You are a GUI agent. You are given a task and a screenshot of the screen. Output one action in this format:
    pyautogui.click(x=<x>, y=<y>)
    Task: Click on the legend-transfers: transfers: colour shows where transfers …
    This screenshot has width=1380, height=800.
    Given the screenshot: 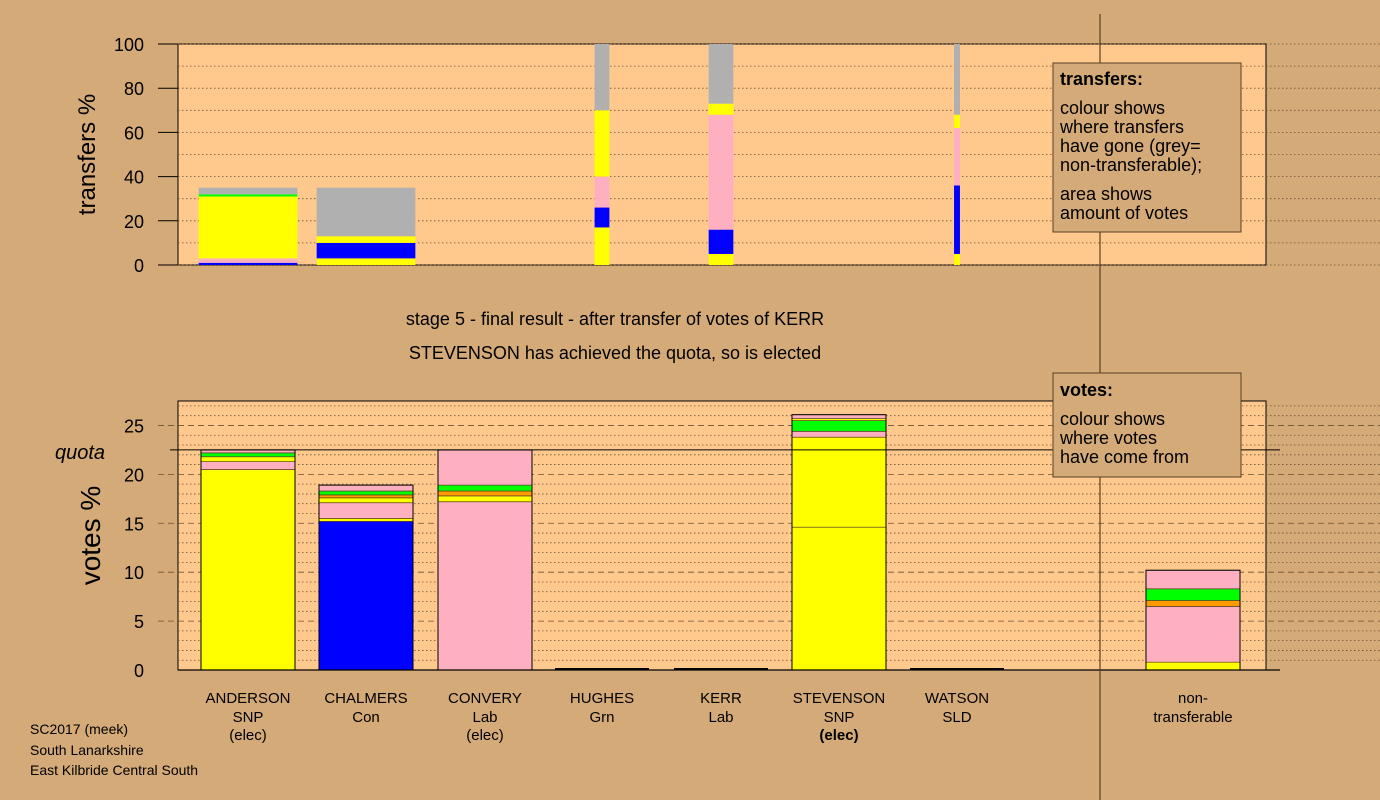 What is the action you would take?
    pyautogui.click(x=1147, y=147)
    